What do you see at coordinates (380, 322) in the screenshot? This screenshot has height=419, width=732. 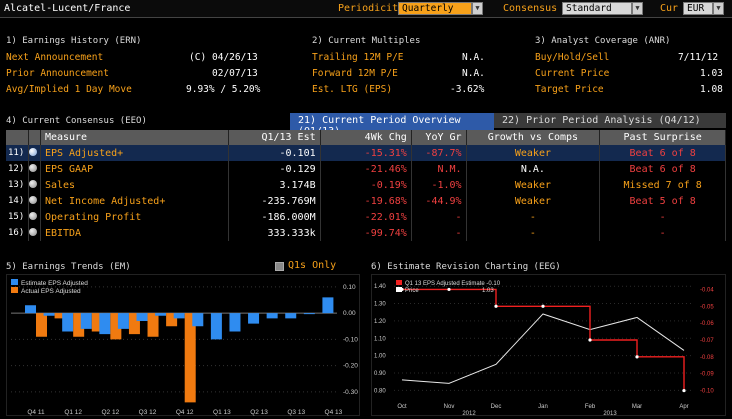 I see `y-left-tick-label: 1.20` at bounding box center [380, 322].